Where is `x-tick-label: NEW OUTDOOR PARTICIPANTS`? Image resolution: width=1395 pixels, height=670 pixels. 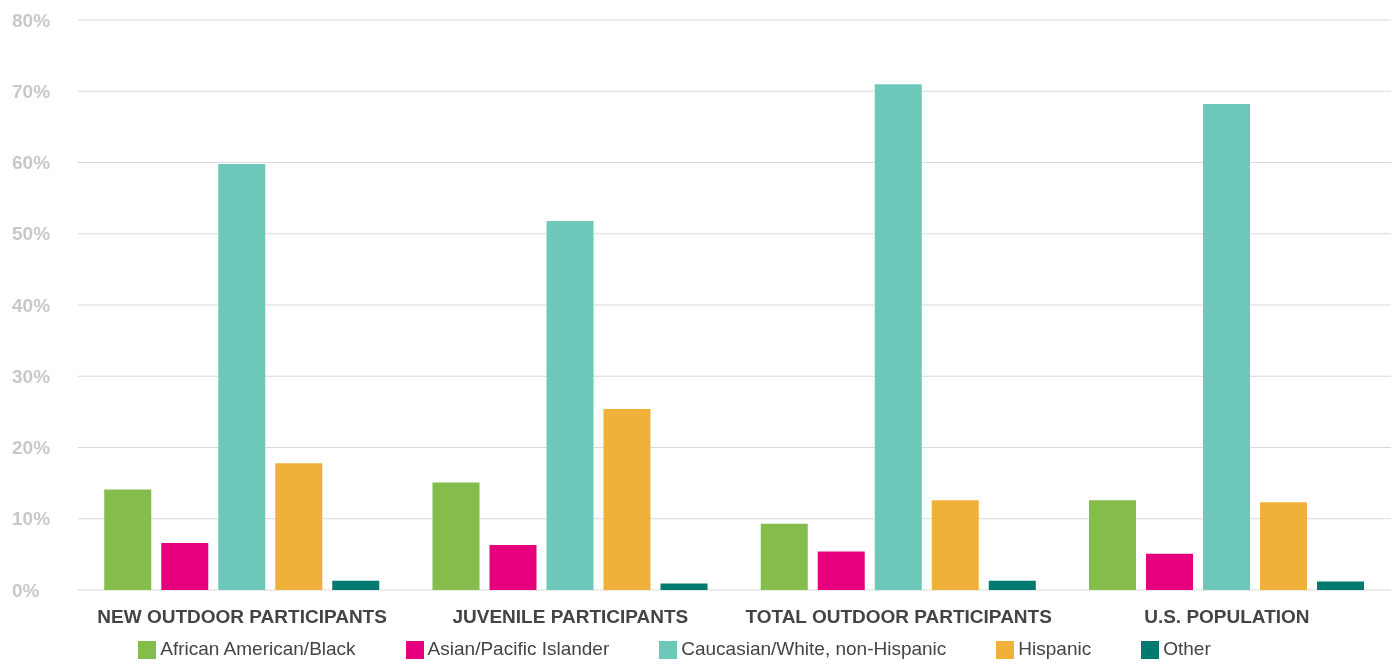 x-tick-label: NEW OUTDOOR PARTICIPANTS is located at coordinates (242, 617).